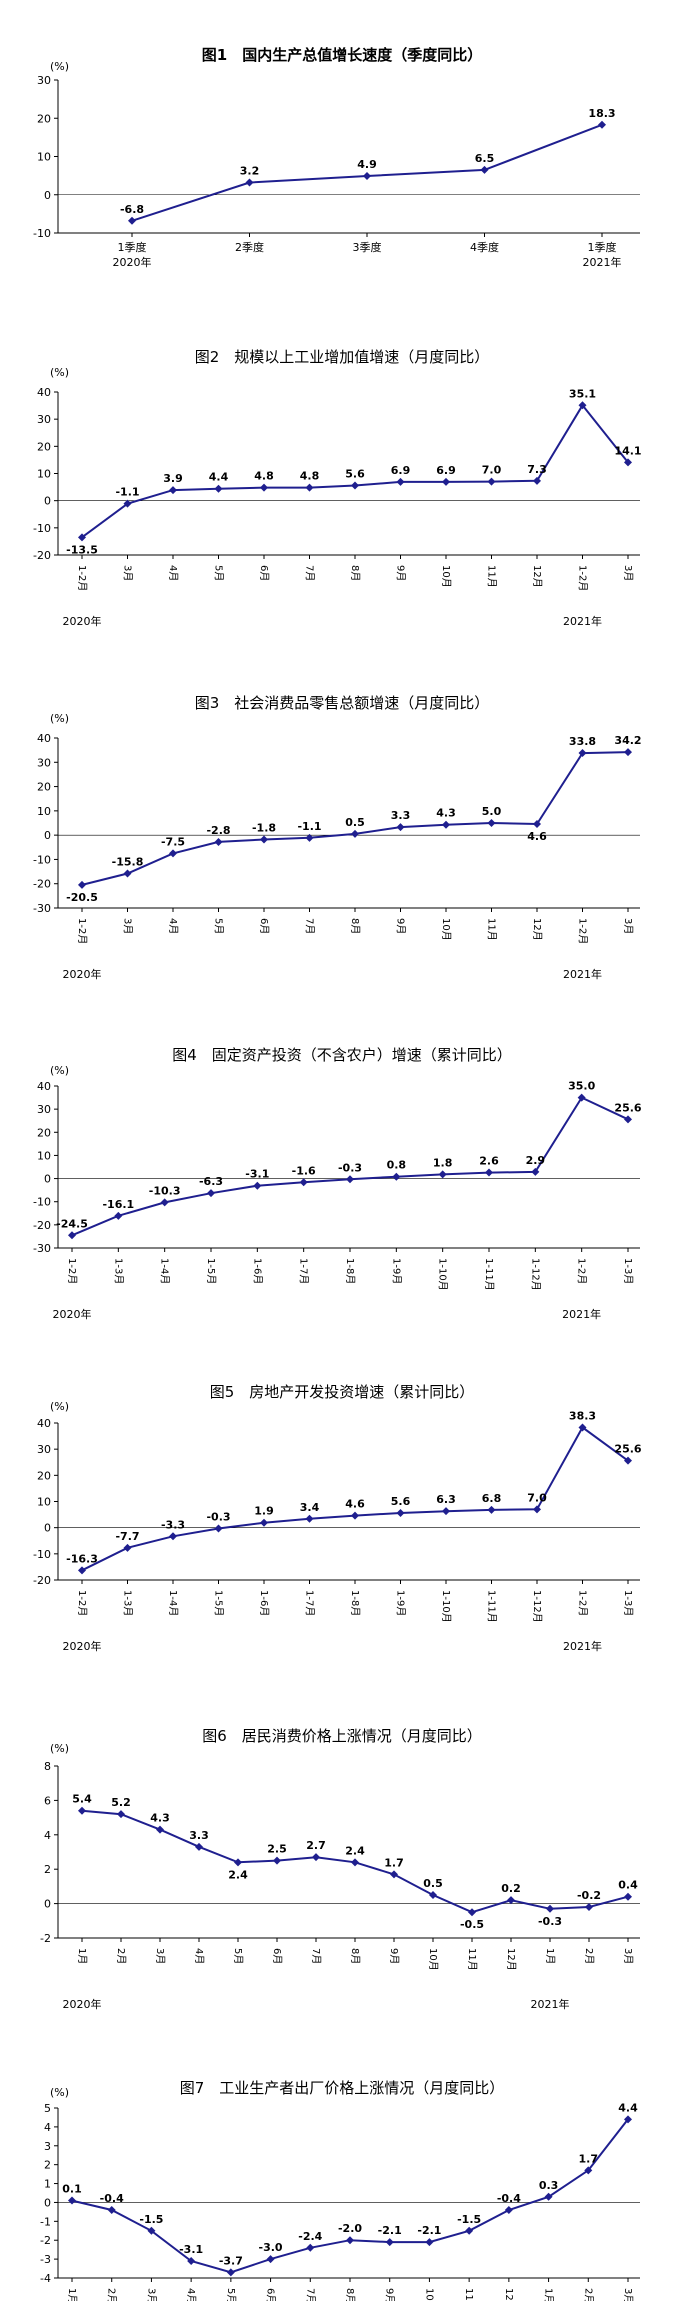  I want to click on data-label: -0.5, so click(472, 1924).